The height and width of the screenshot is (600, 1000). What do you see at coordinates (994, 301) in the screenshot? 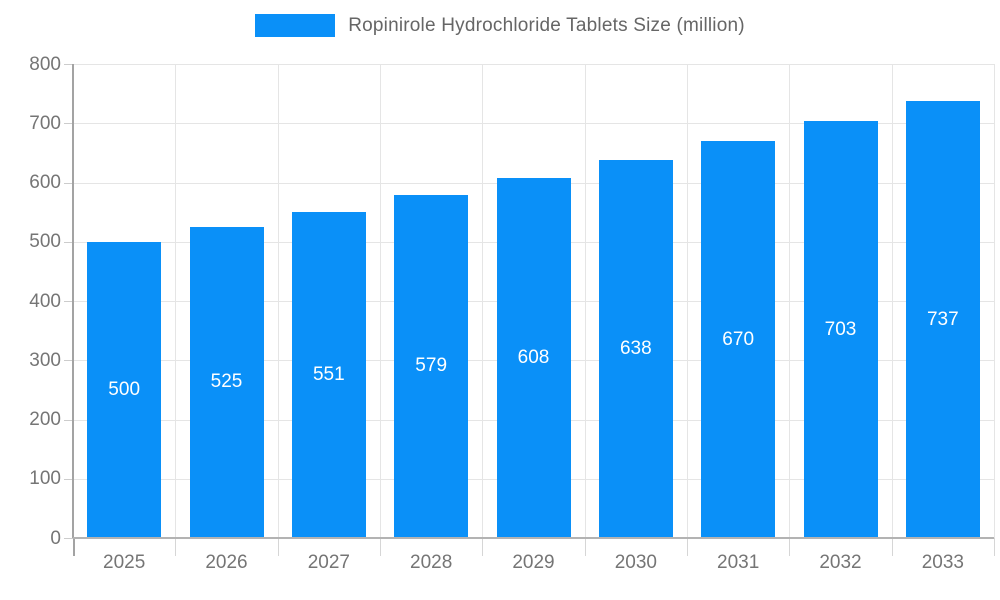
I see `vertical-gridline` at bounding box center [994, 301].